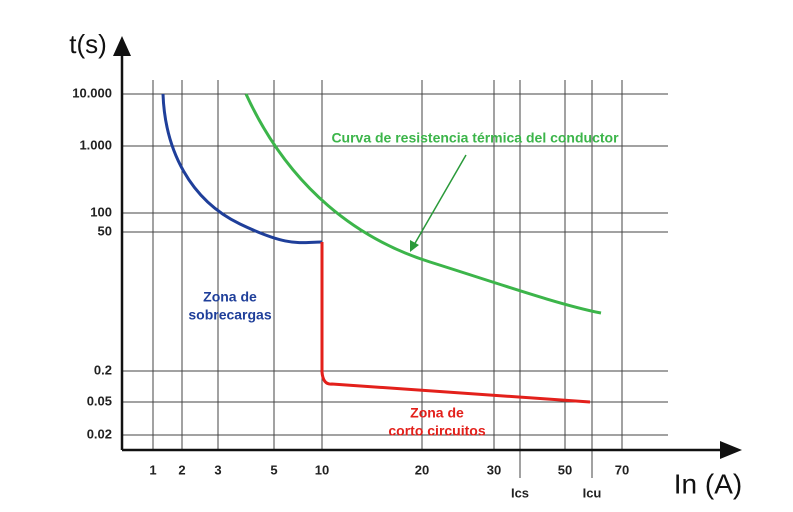 The height and width of the screenshot is (512, 793). Describe the element at coordinates (242, 169) in the screenshot. I see `overload-curve` at that location.